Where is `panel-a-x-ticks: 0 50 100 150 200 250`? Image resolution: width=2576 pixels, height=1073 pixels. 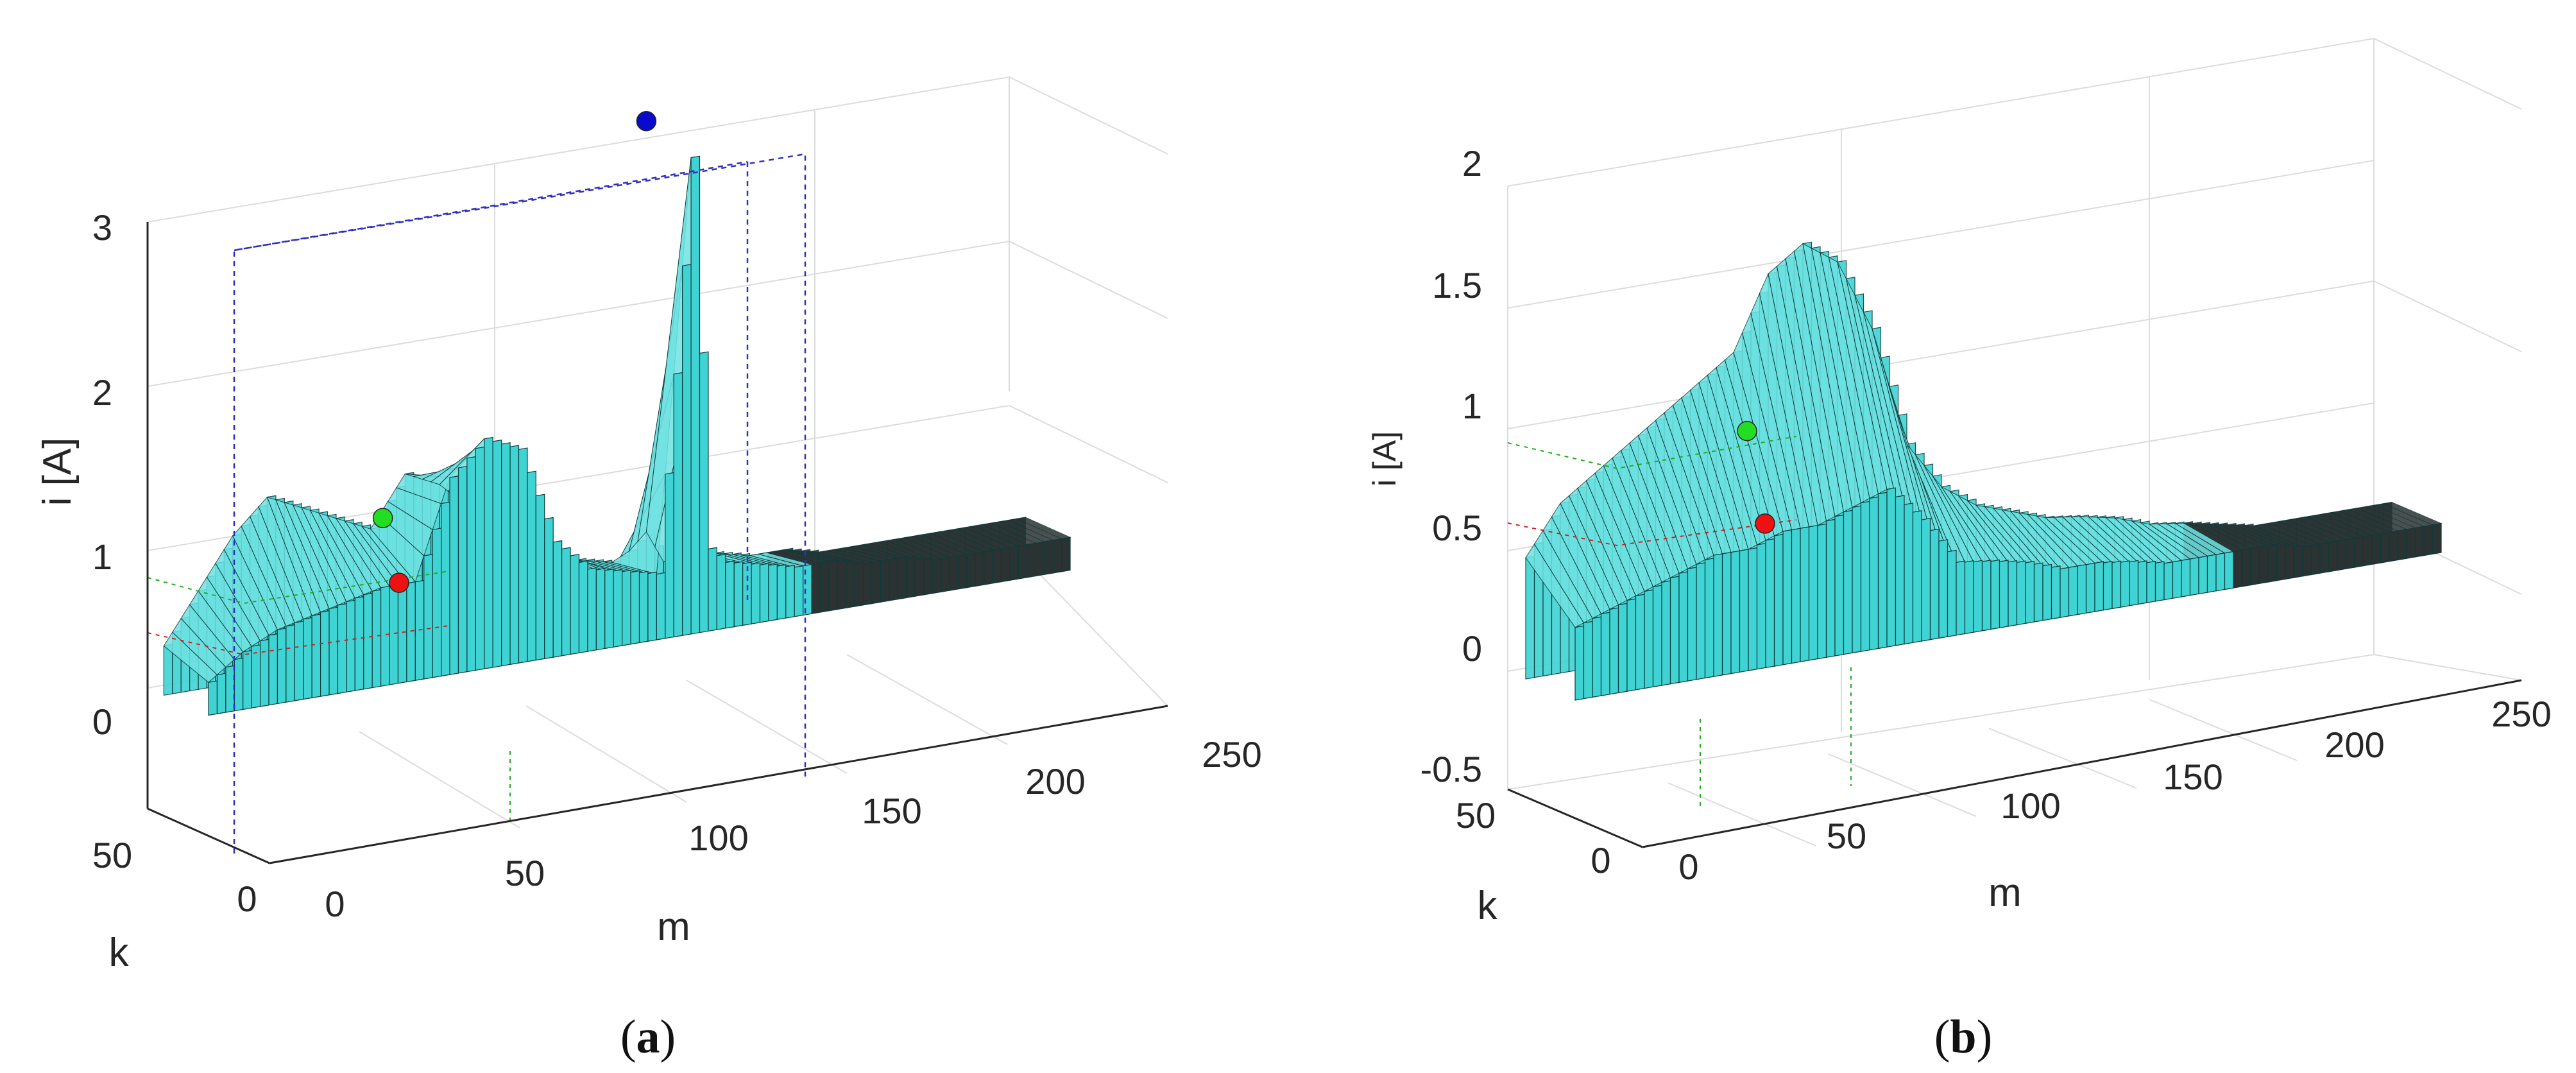
panel-a-x-ticks: 0 50 100 150 200 250 is located at coordinates (793, 829).